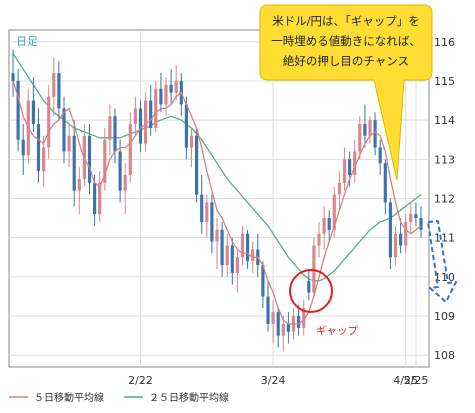  I want to click on gap-highlight-circle, so click(311, 291).